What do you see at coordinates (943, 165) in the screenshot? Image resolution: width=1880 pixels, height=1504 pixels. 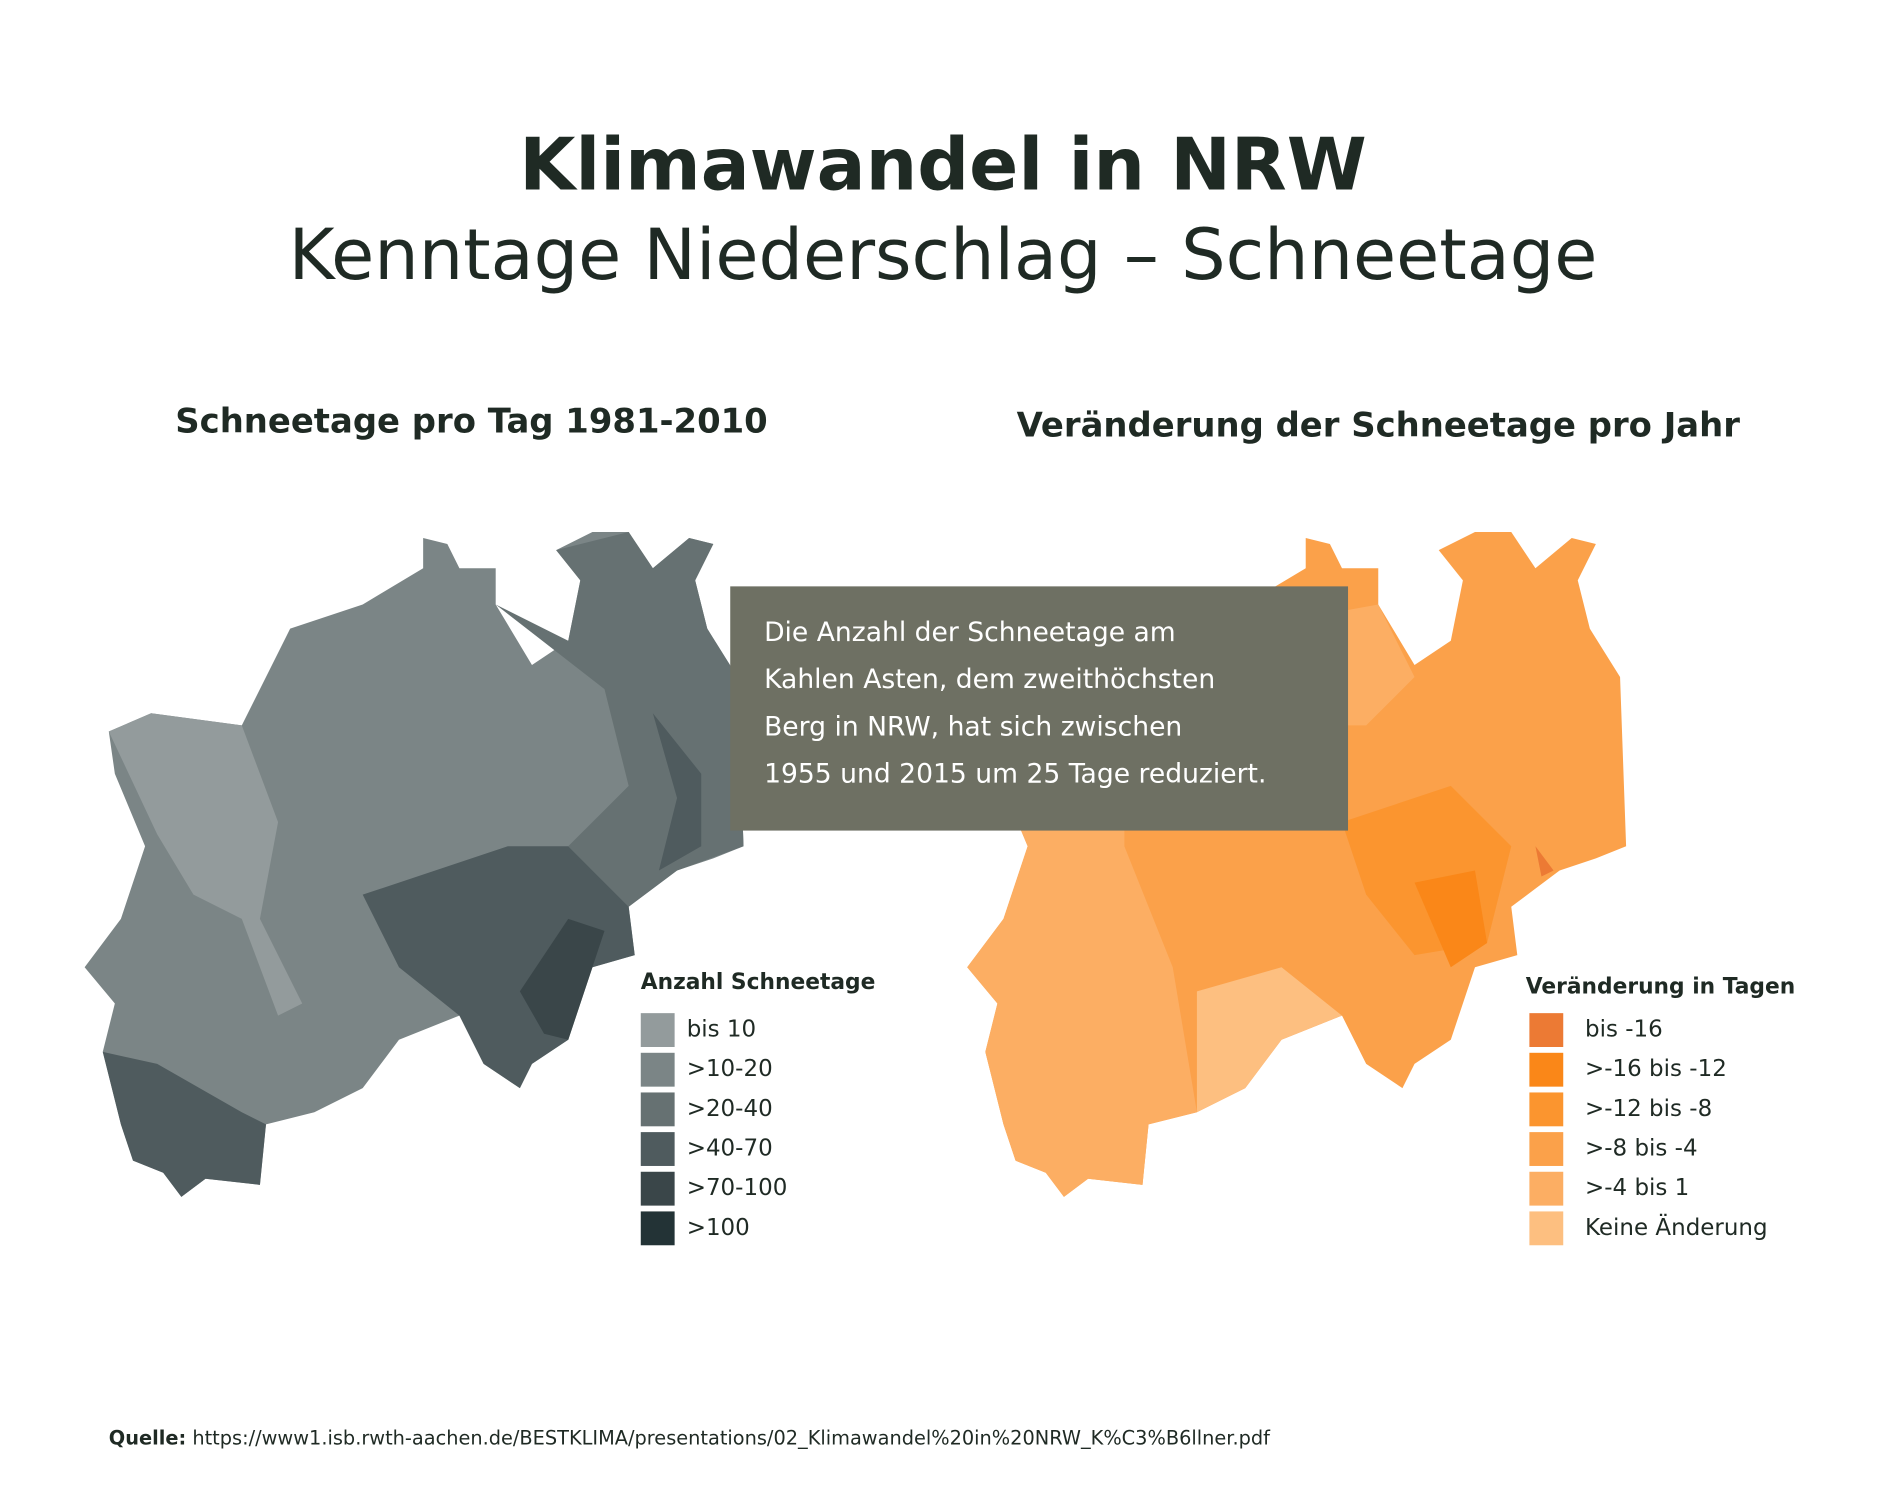 I see `title: Klimawandel in NRW` at bounding box center [943, 165].